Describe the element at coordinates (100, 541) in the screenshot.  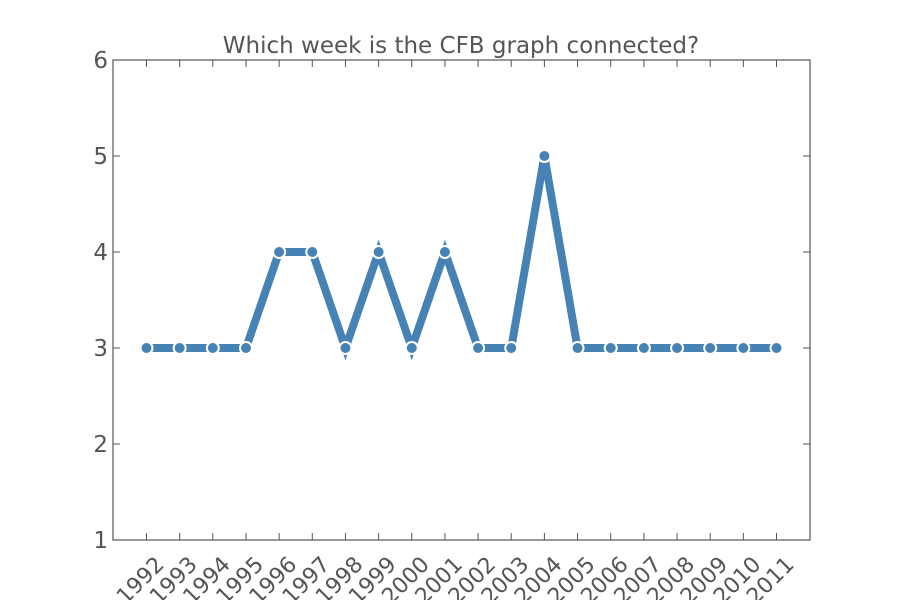
I see `y-tick-label: 1` at that location.